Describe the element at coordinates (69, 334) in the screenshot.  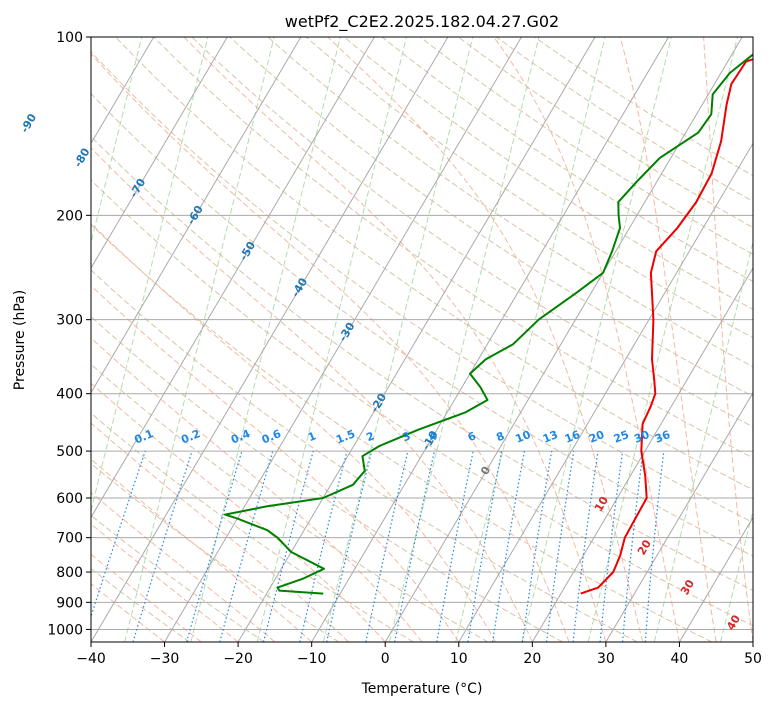
I see `y-axis-ticks: 100 200 300 400 500 600 700 800 900 1000` at that location.